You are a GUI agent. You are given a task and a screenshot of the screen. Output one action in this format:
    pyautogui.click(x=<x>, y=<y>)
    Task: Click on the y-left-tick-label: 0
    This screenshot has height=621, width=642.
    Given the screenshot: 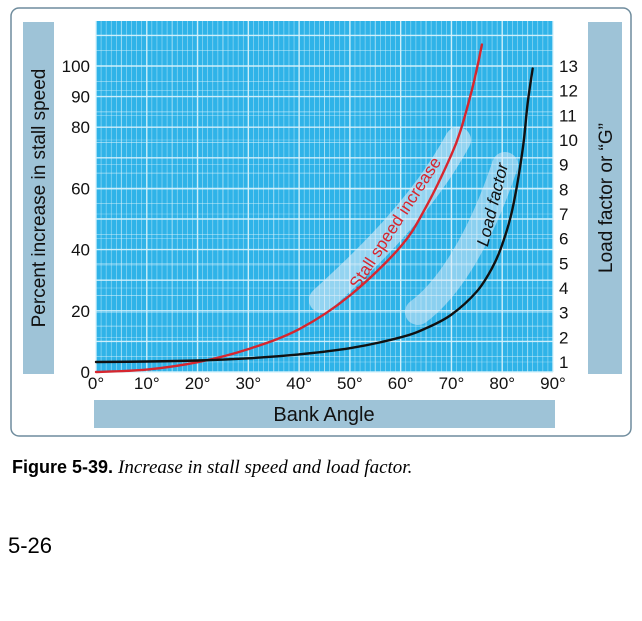 What is the action you would take?
    pyautogui.click(x=85, y=372)
    